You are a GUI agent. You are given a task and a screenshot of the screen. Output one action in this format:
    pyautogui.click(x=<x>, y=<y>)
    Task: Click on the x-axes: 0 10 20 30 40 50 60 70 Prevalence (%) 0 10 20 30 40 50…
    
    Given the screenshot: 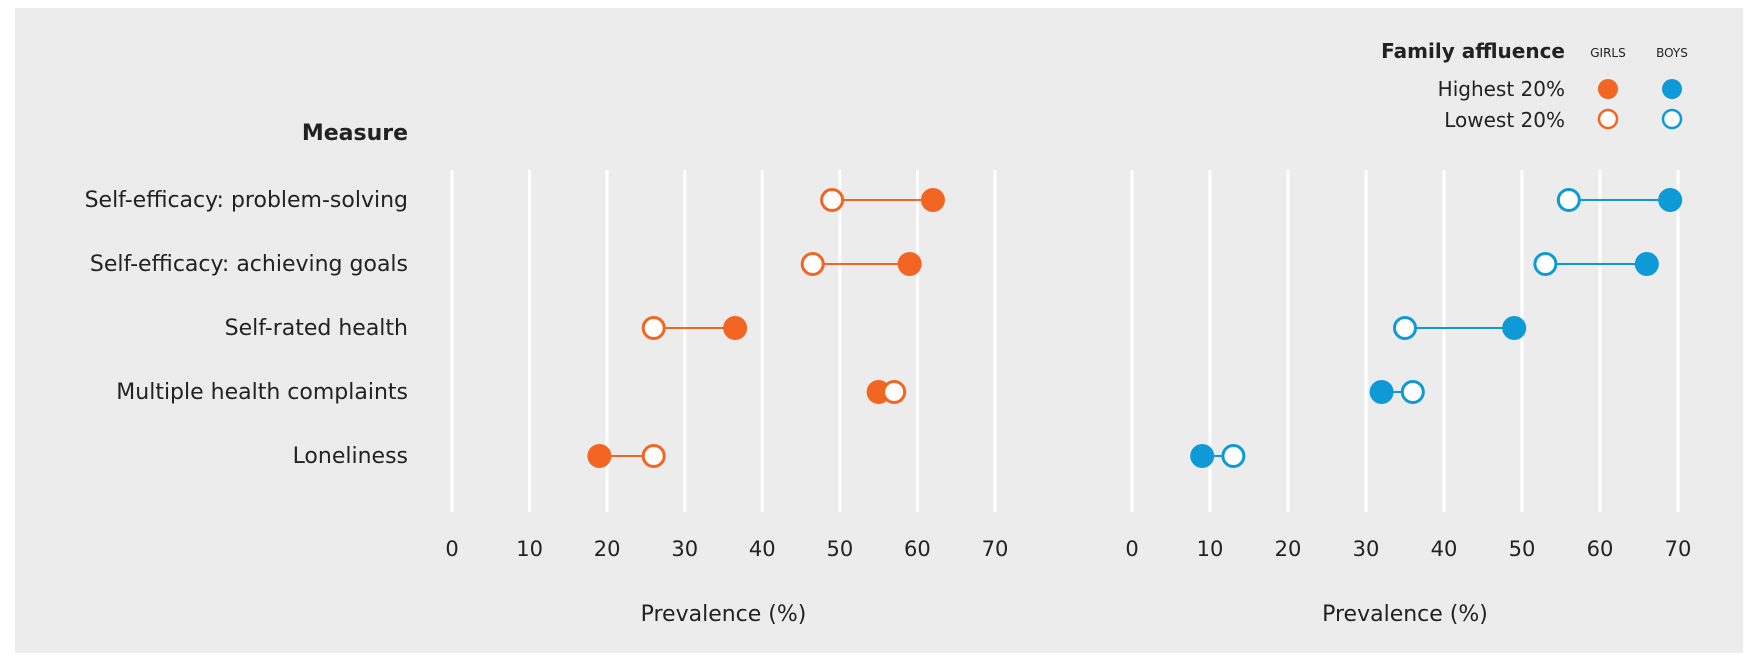 What is the action you would take?
    pyautogui.click(x=1068, y=582)
    